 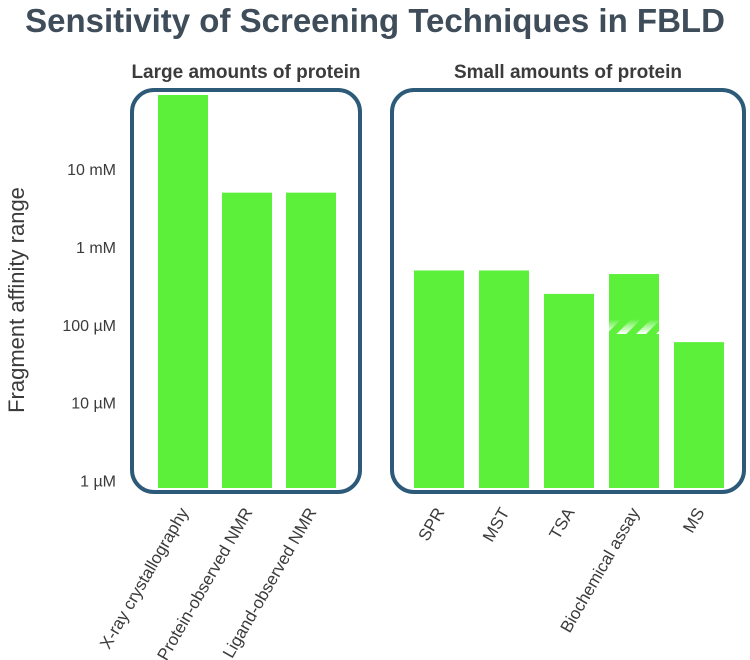 I want to click on y-tick-label: 100 µM, so click(x=89, y=326).